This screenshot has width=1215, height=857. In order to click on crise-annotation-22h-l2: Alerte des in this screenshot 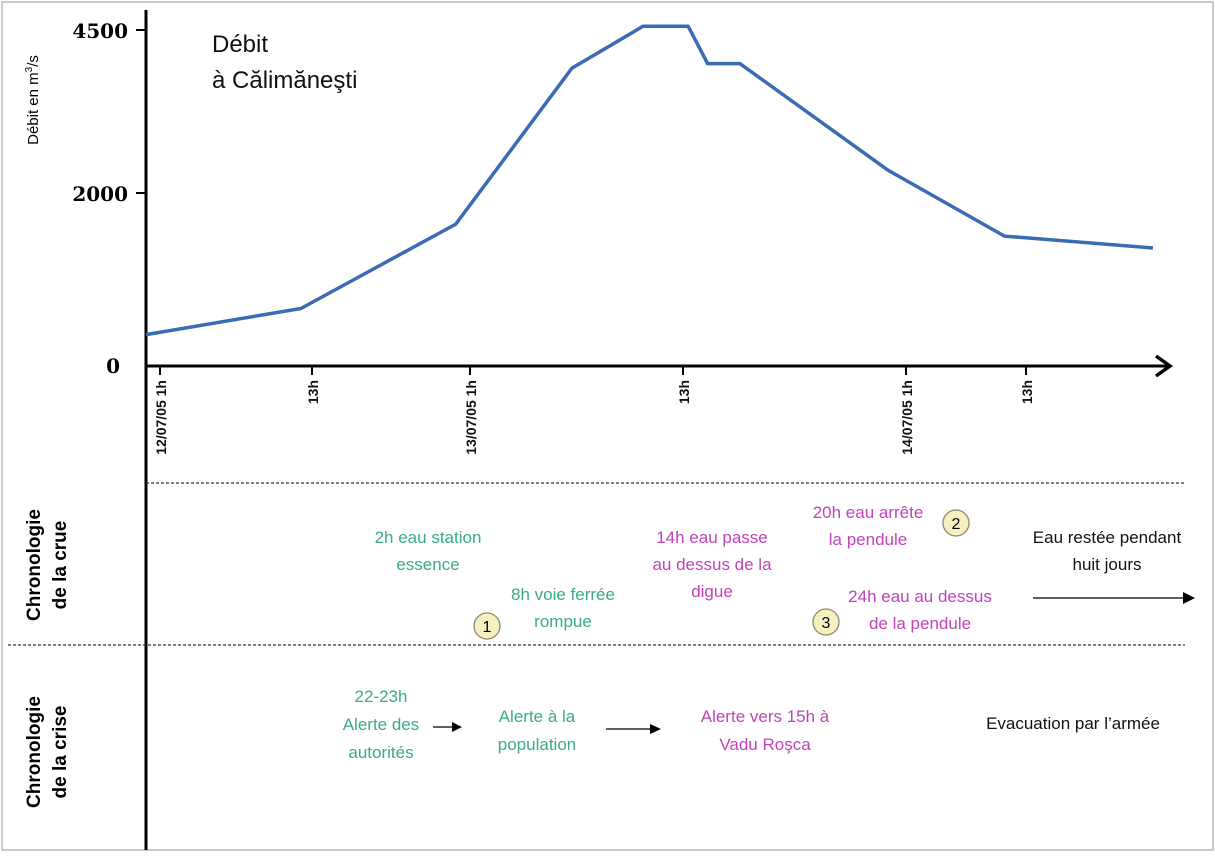, I will do `click(381, 724)`.